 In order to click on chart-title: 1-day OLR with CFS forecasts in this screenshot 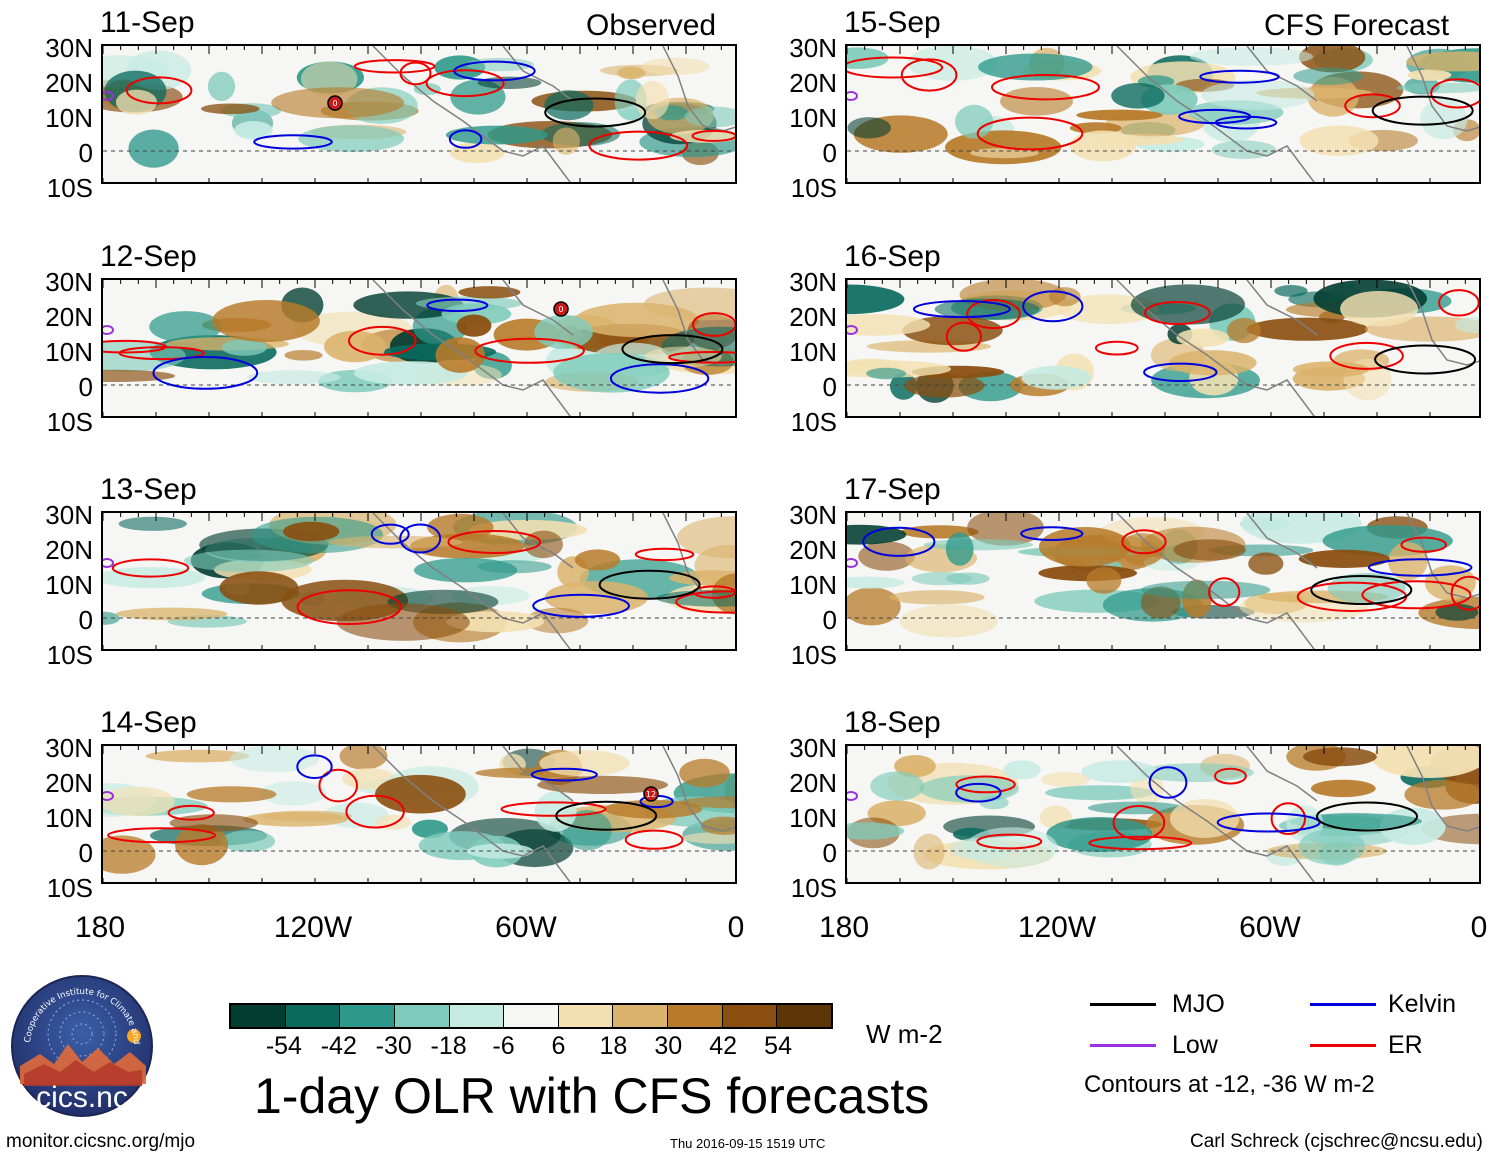, I will do `click(592, 1096)`.